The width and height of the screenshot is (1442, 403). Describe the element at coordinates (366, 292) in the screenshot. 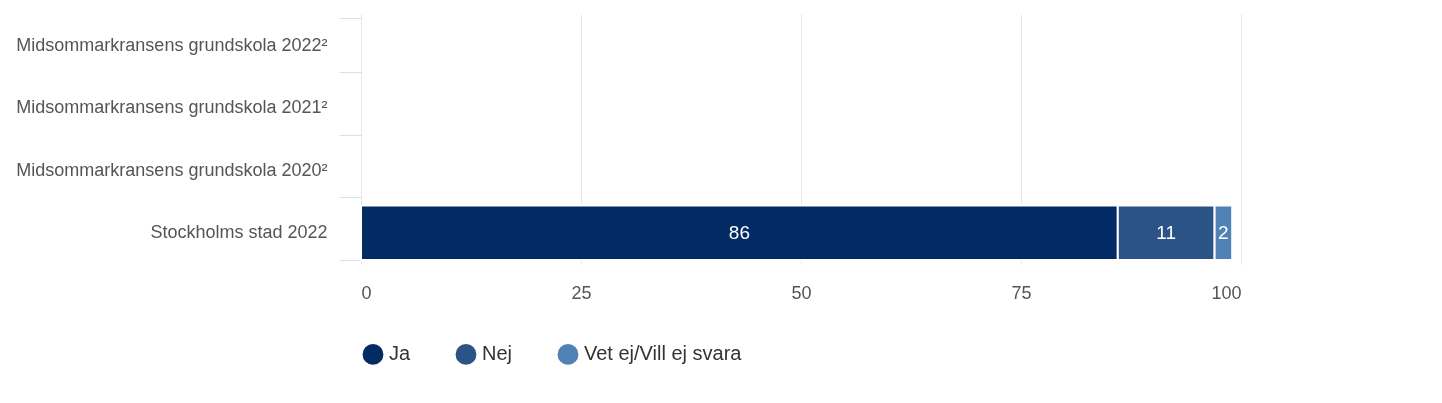

I see `x-tick-label: 0` at that location.